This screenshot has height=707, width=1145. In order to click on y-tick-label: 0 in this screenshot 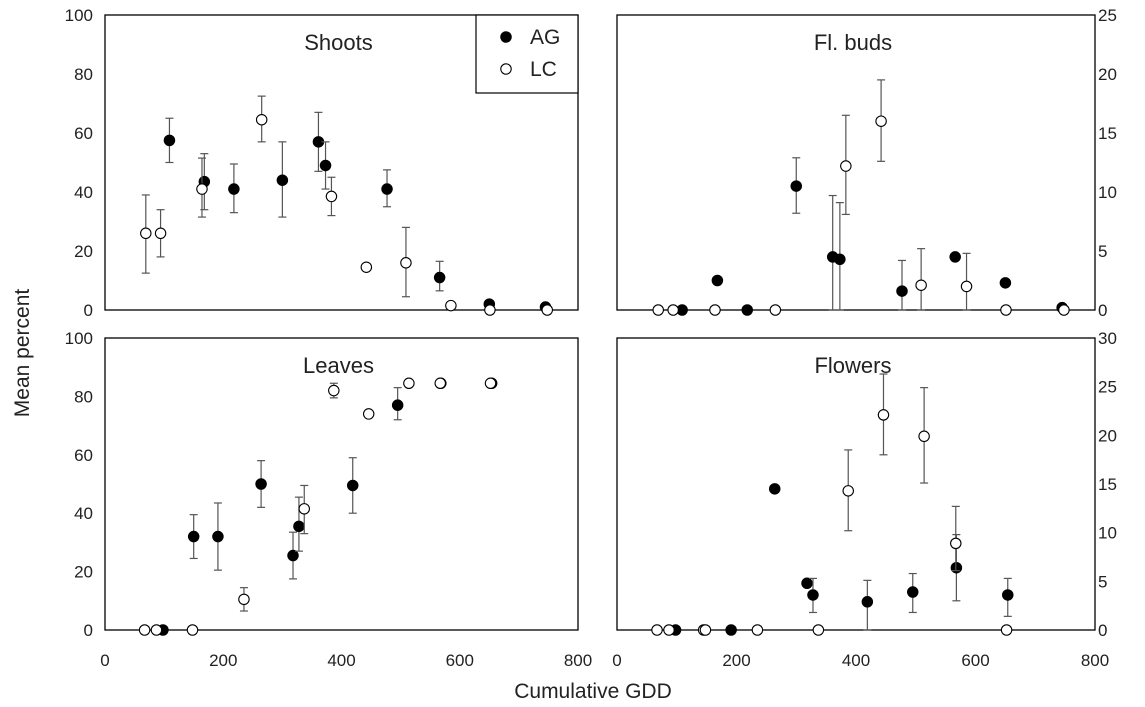, I will do `click(1102, 310)`.